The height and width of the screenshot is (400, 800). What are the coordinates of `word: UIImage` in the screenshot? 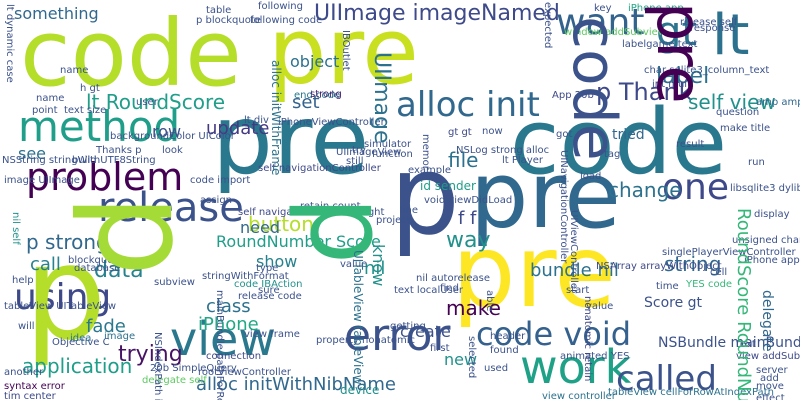 It's located at (381, 98).